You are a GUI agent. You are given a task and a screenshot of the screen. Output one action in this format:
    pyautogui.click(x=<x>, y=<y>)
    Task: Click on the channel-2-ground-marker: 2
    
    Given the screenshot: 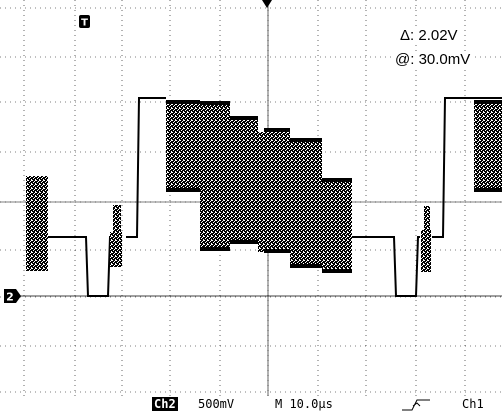 What is the action you would take?
    pyautogui.click(x=12, y=296)
    